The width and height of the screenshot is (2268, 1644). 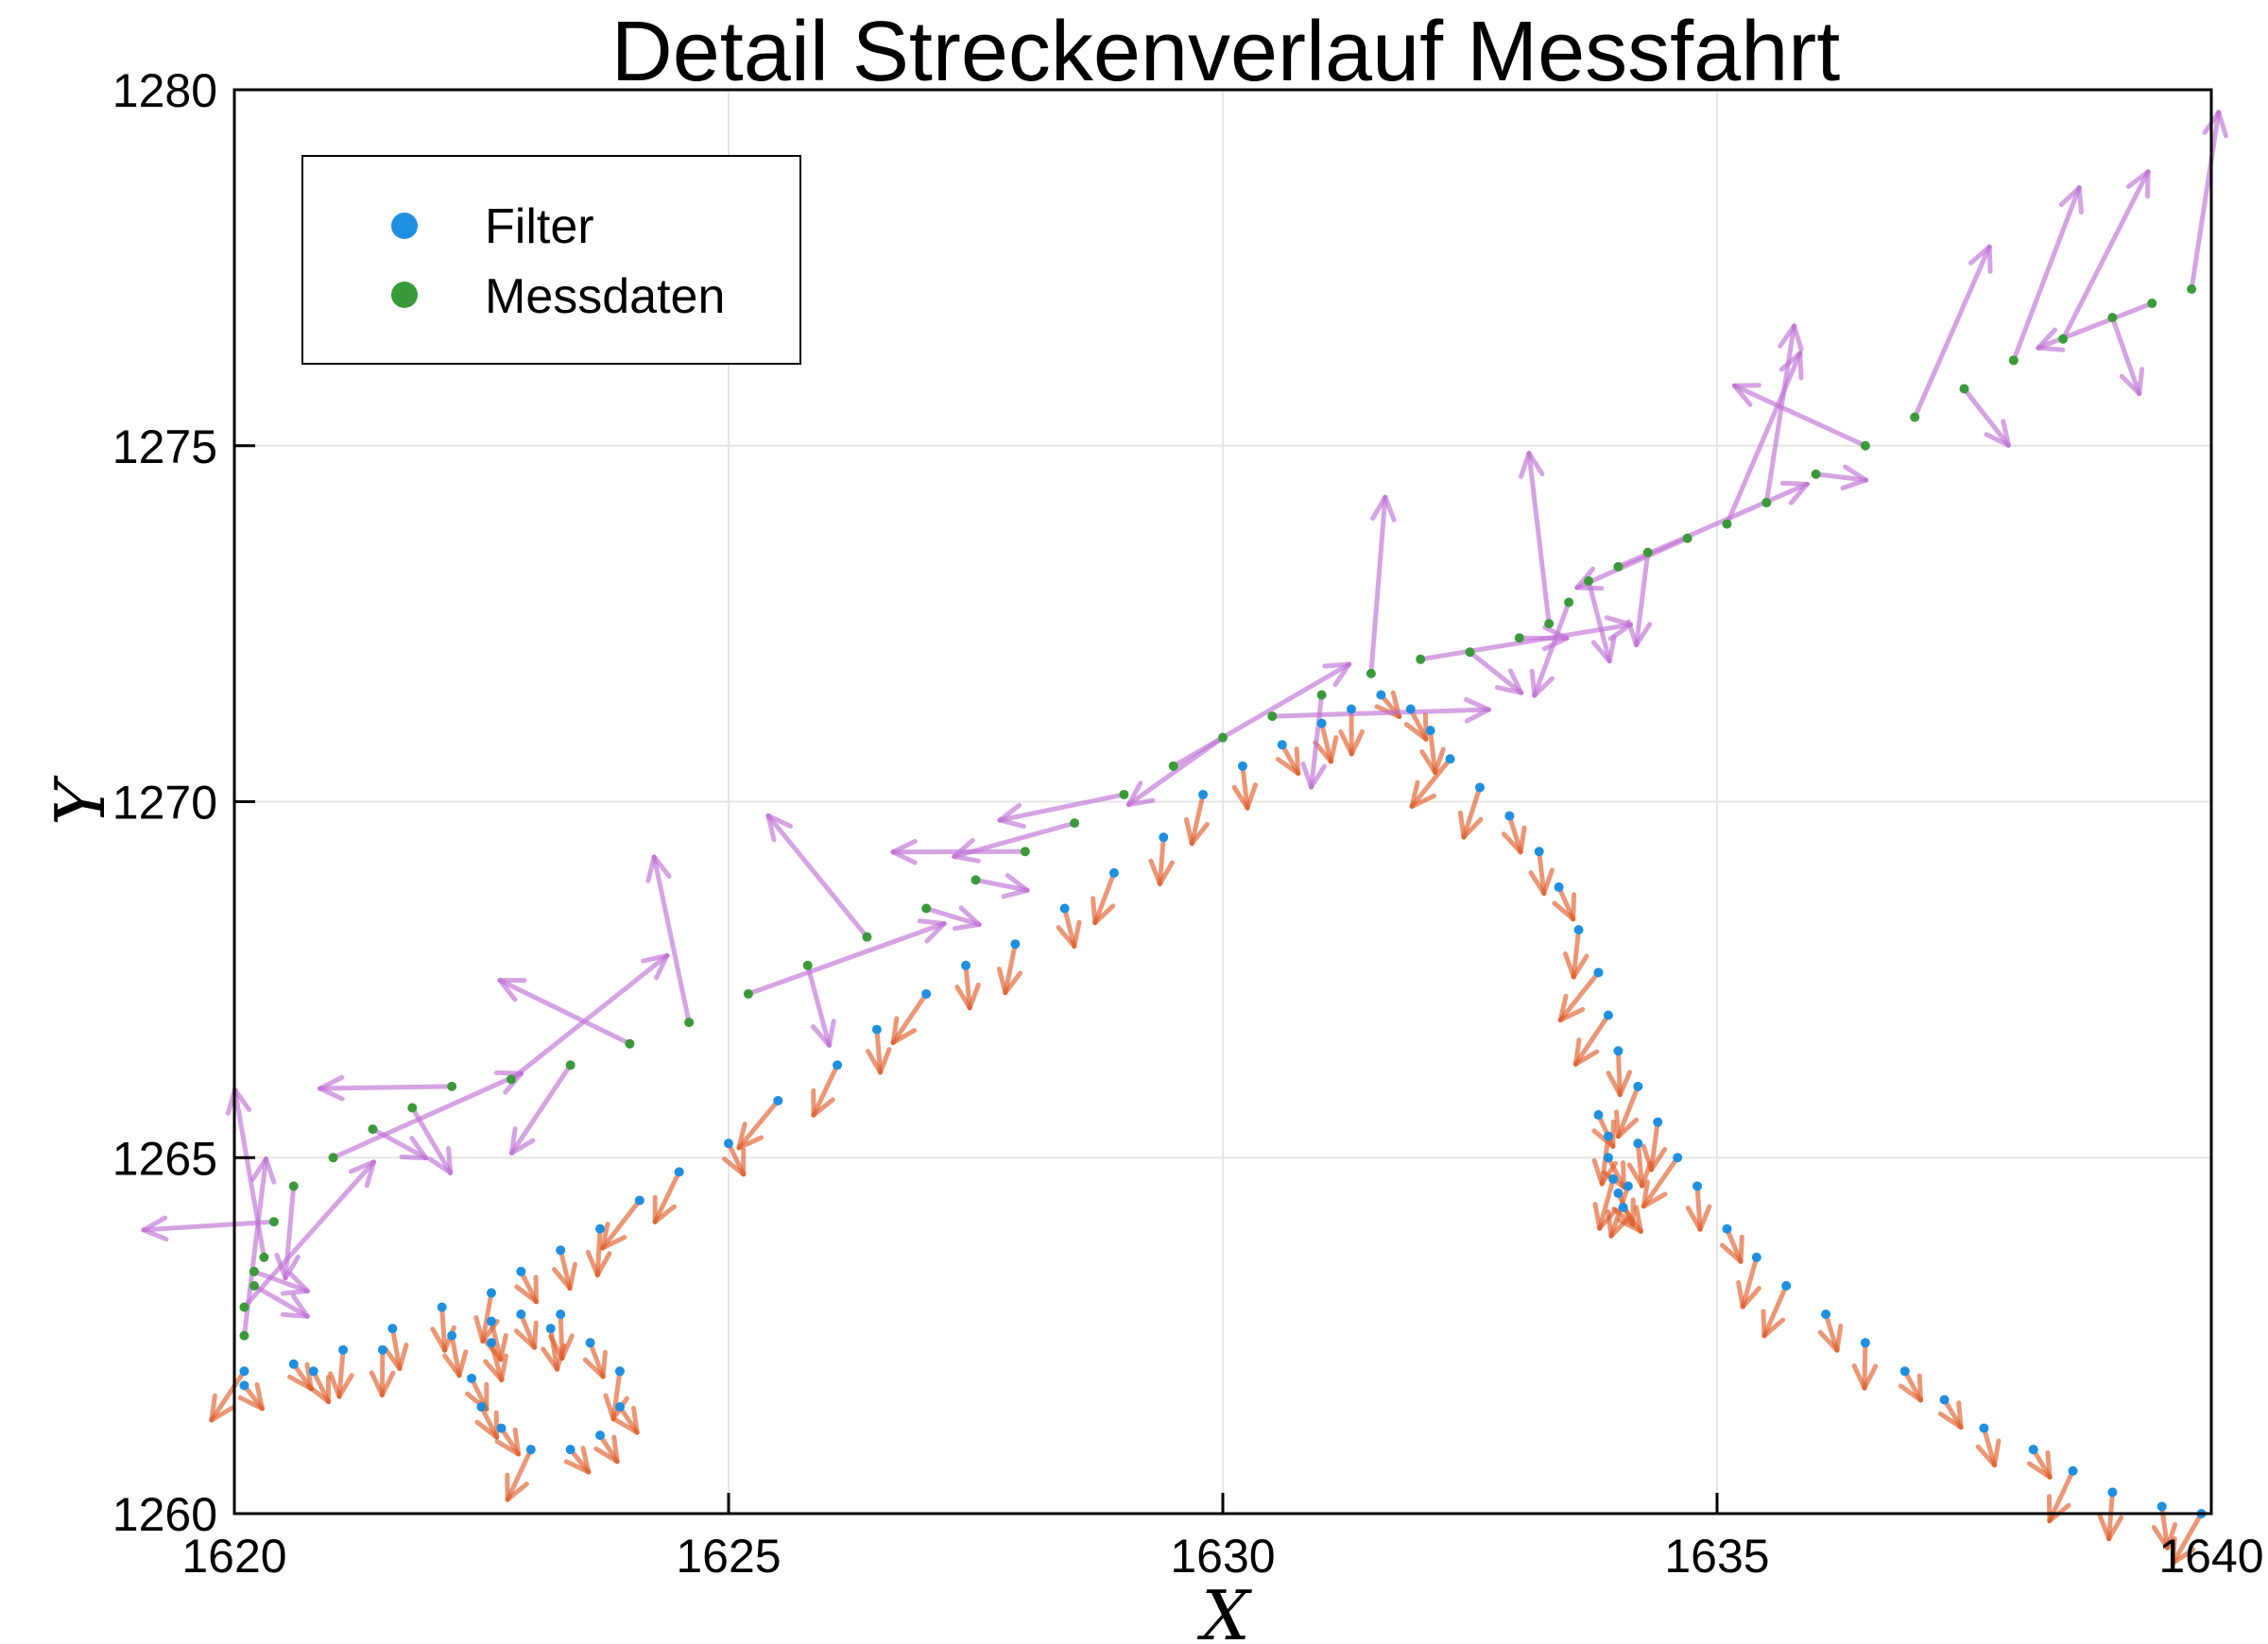 I want to click on y-tick-label: 1260, so click(x=164, y=1514).